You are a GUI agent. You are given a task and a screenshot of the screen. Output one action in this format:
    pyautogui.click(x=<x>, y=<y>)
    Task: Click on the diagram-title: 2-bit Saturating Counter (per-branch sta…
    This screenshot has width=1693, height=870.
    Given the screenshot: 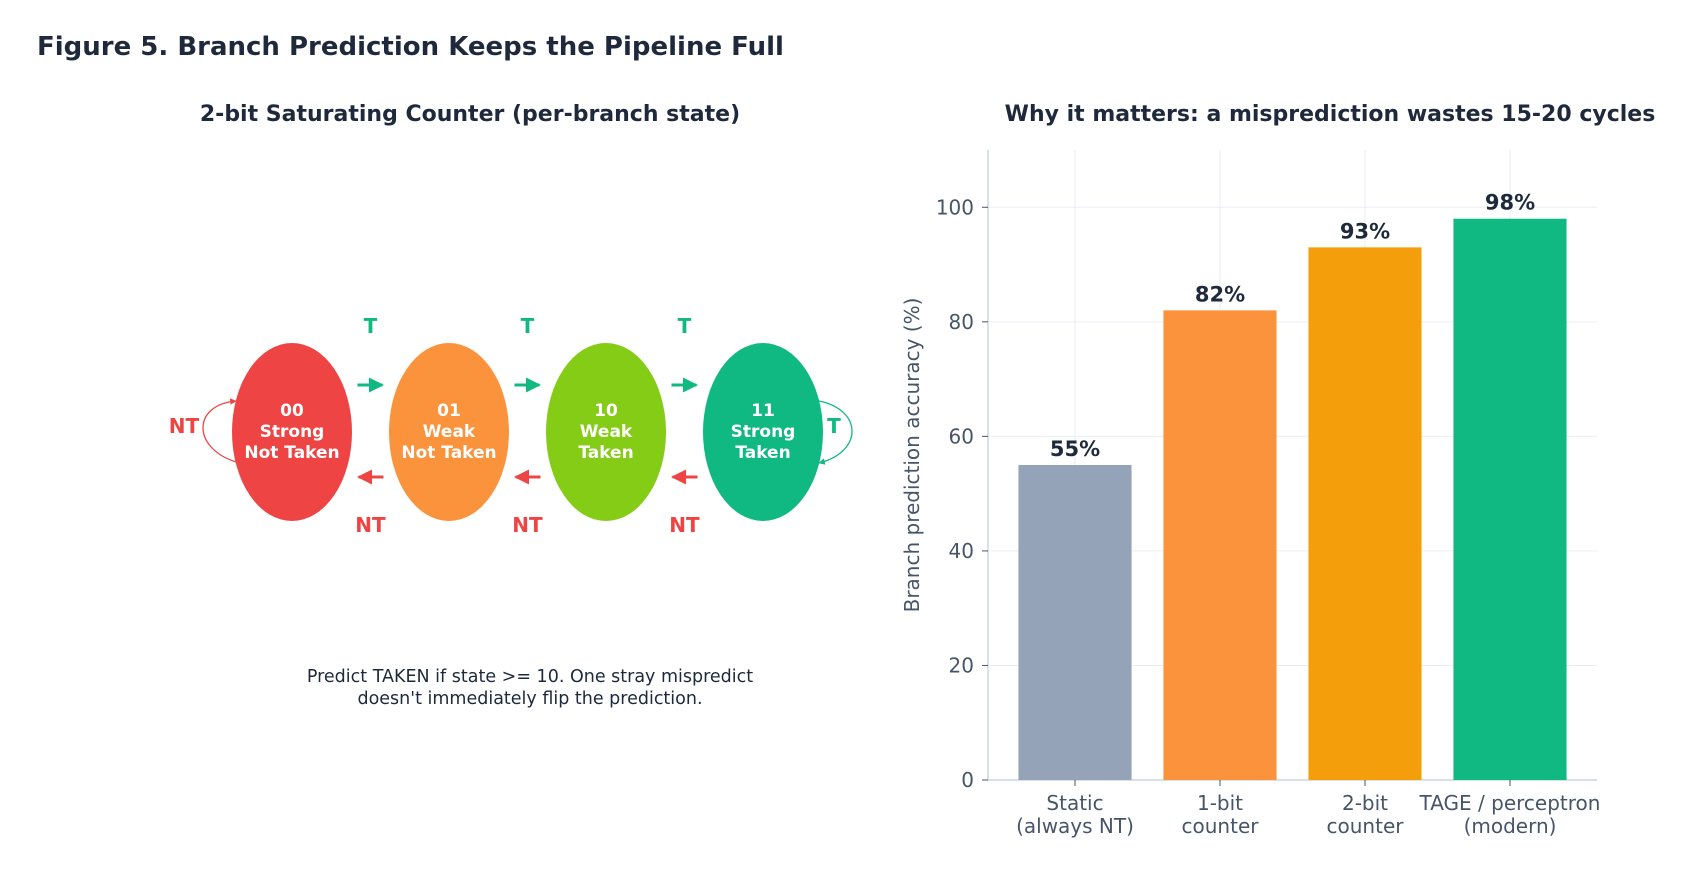 What is the action you would take?
    pyautogui.click(x=470, y=114)
    